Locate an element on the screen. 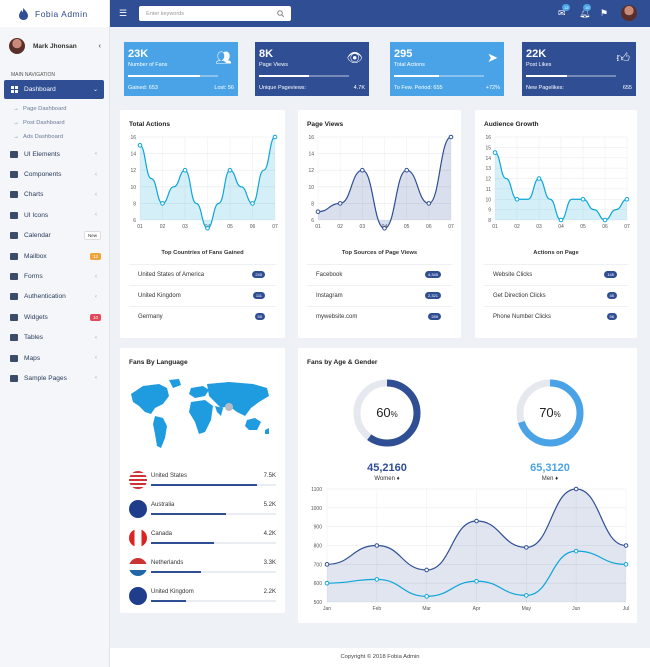 Image resolution: width=650 pixels, height=667 pixels. list-item-label: Facebook is located at coordinates (329, 274).